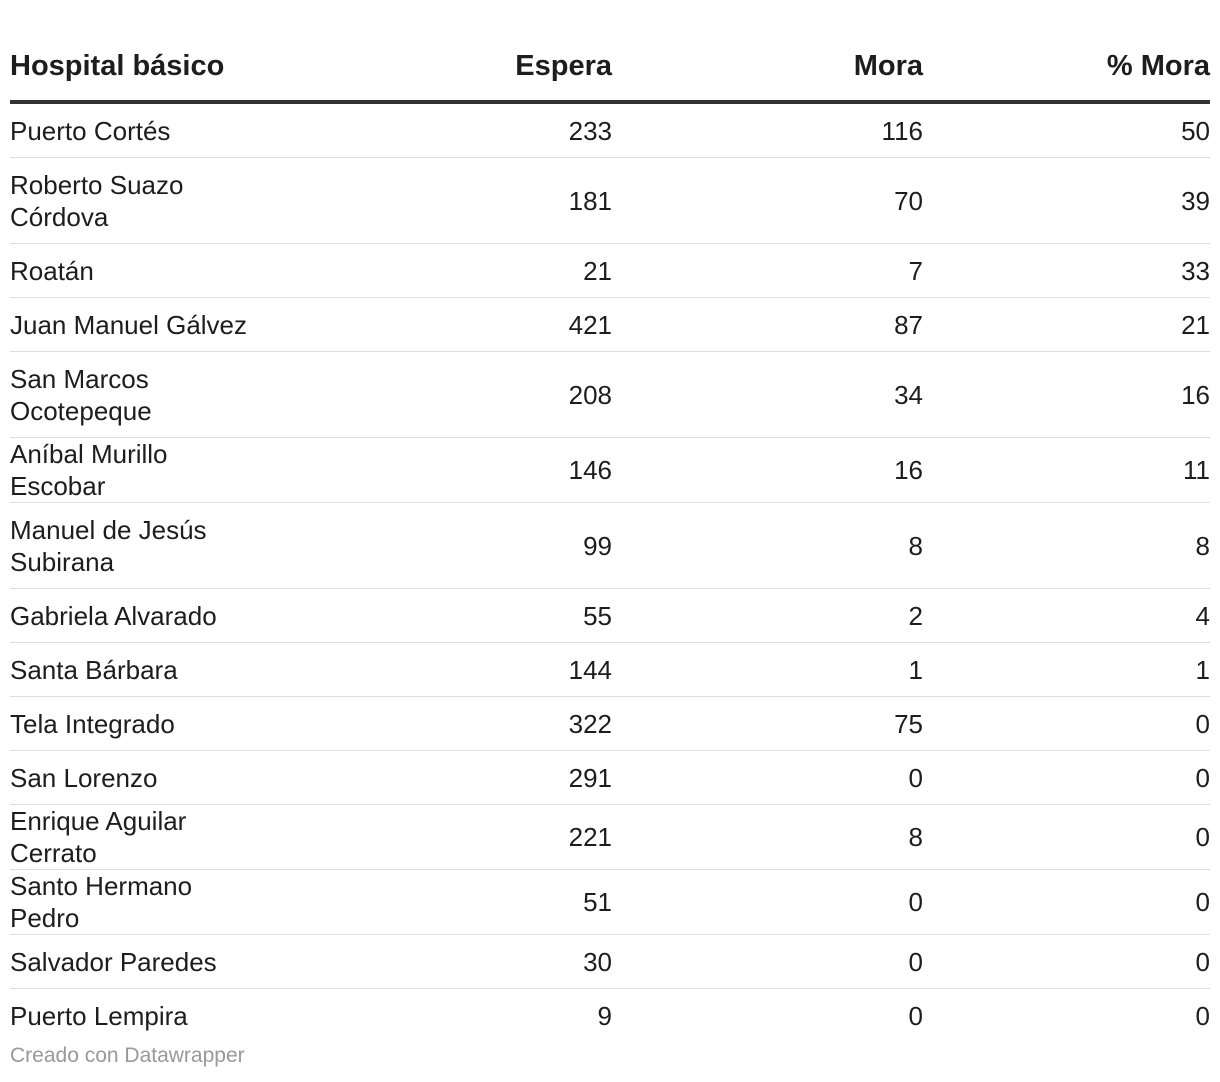 This screenshot has height=1082, width=1220. I want to click on header-espera: Espera, so click(512, 70).